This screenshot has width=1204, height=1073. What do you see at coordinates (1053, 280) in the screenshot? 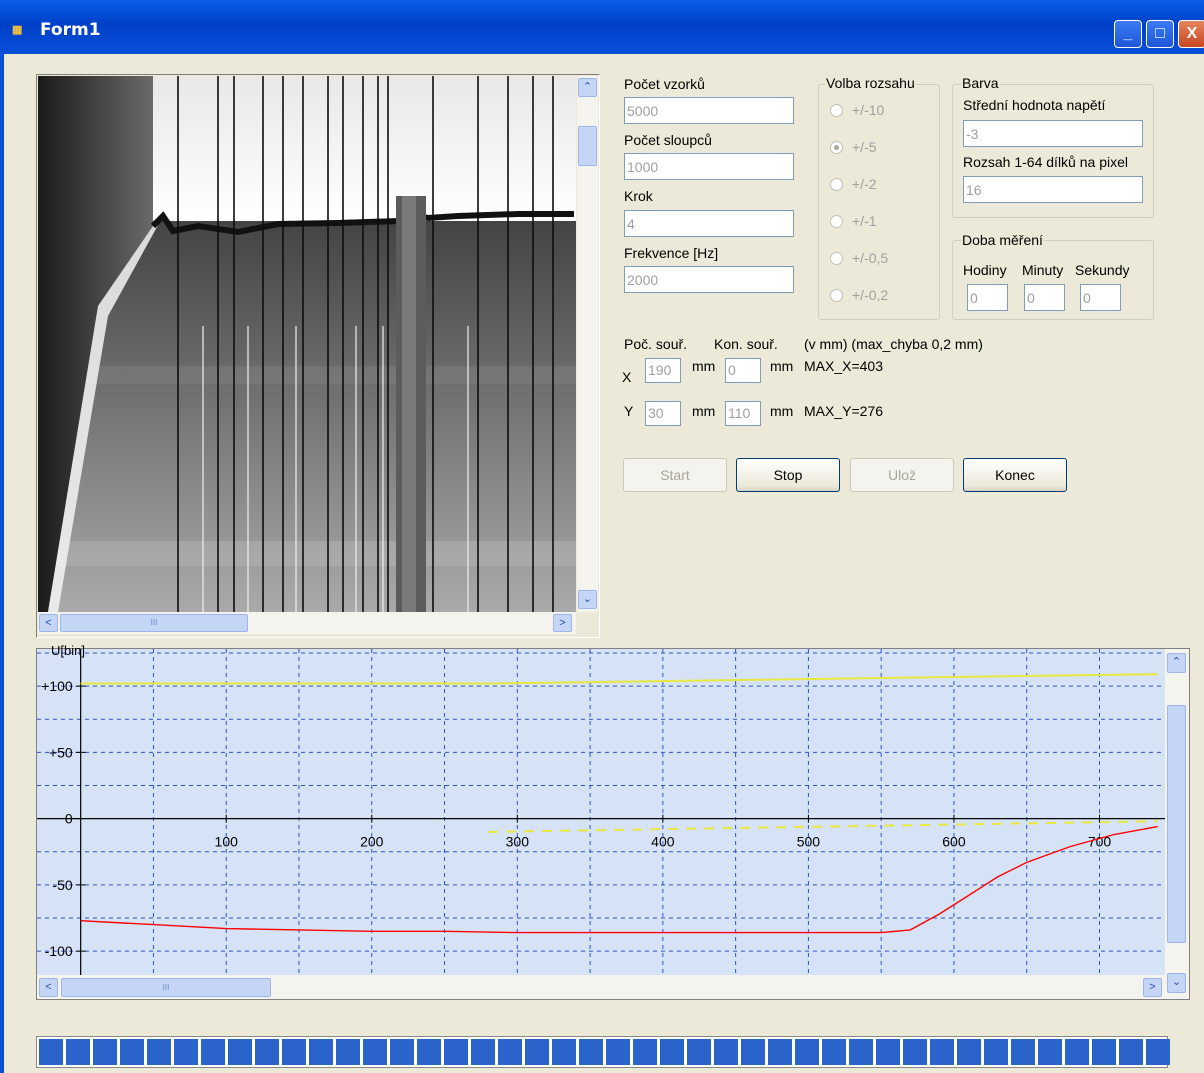
I see `duration-group` at bounding box center [1053, 280].